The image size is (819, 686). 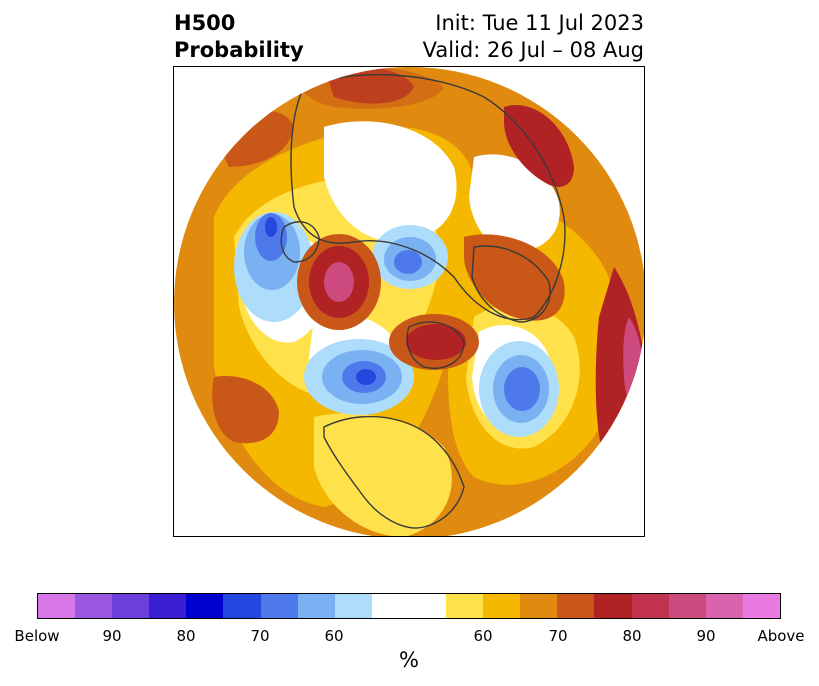 I want to click on coast-greenland, so click(x=435, y=345).